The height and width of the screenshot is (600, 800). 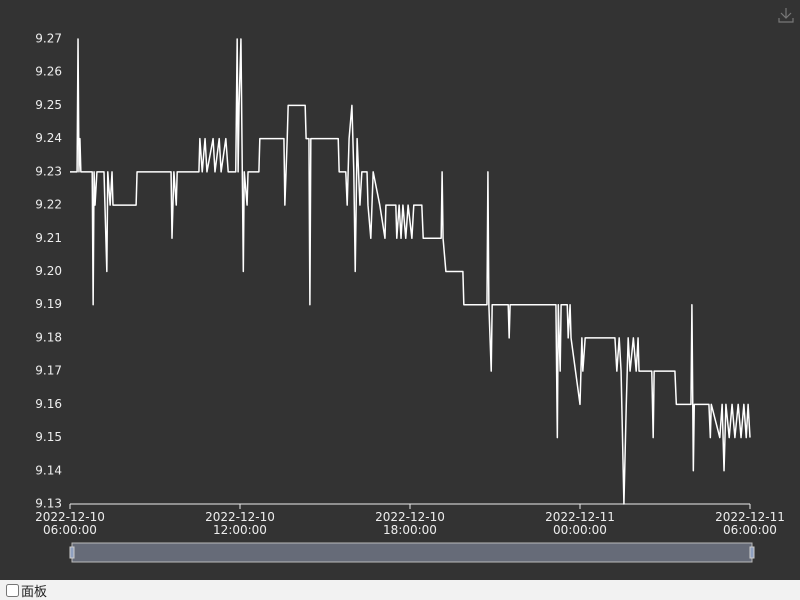 What do you see at coordinates (48, 337) in the screenshot?
I see `y-tick-label: 9.18` at bounding box center [48, 337].